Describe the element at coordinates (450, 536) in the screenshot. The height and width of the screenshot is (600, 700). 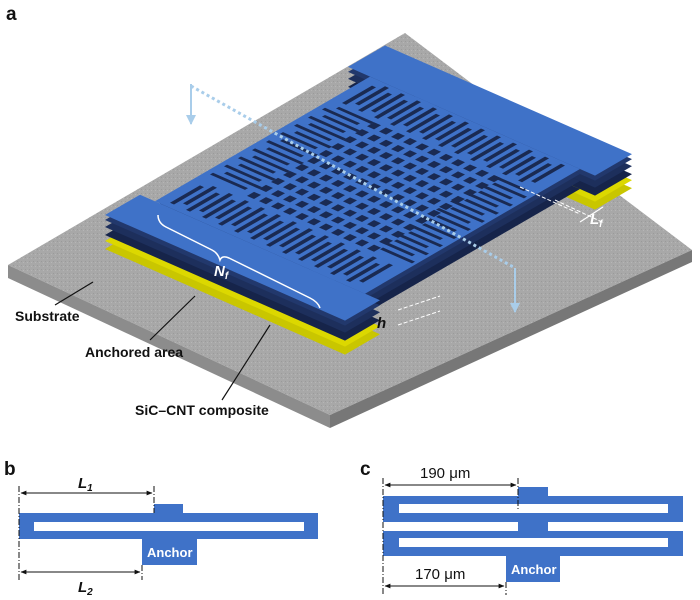
I see `panel-c-dimensions` at that location.